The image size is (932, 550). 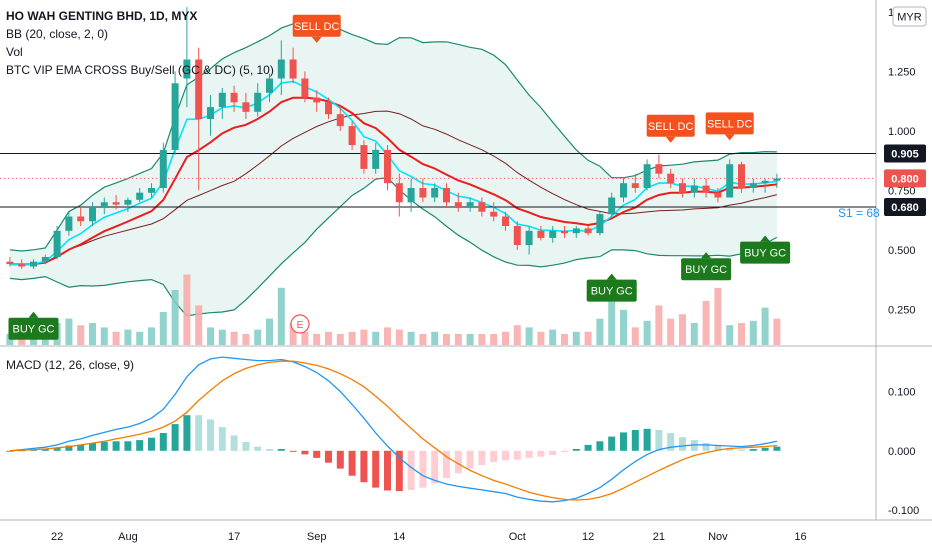 I want to click on currency-badge-box, so click(x=909, y=16).